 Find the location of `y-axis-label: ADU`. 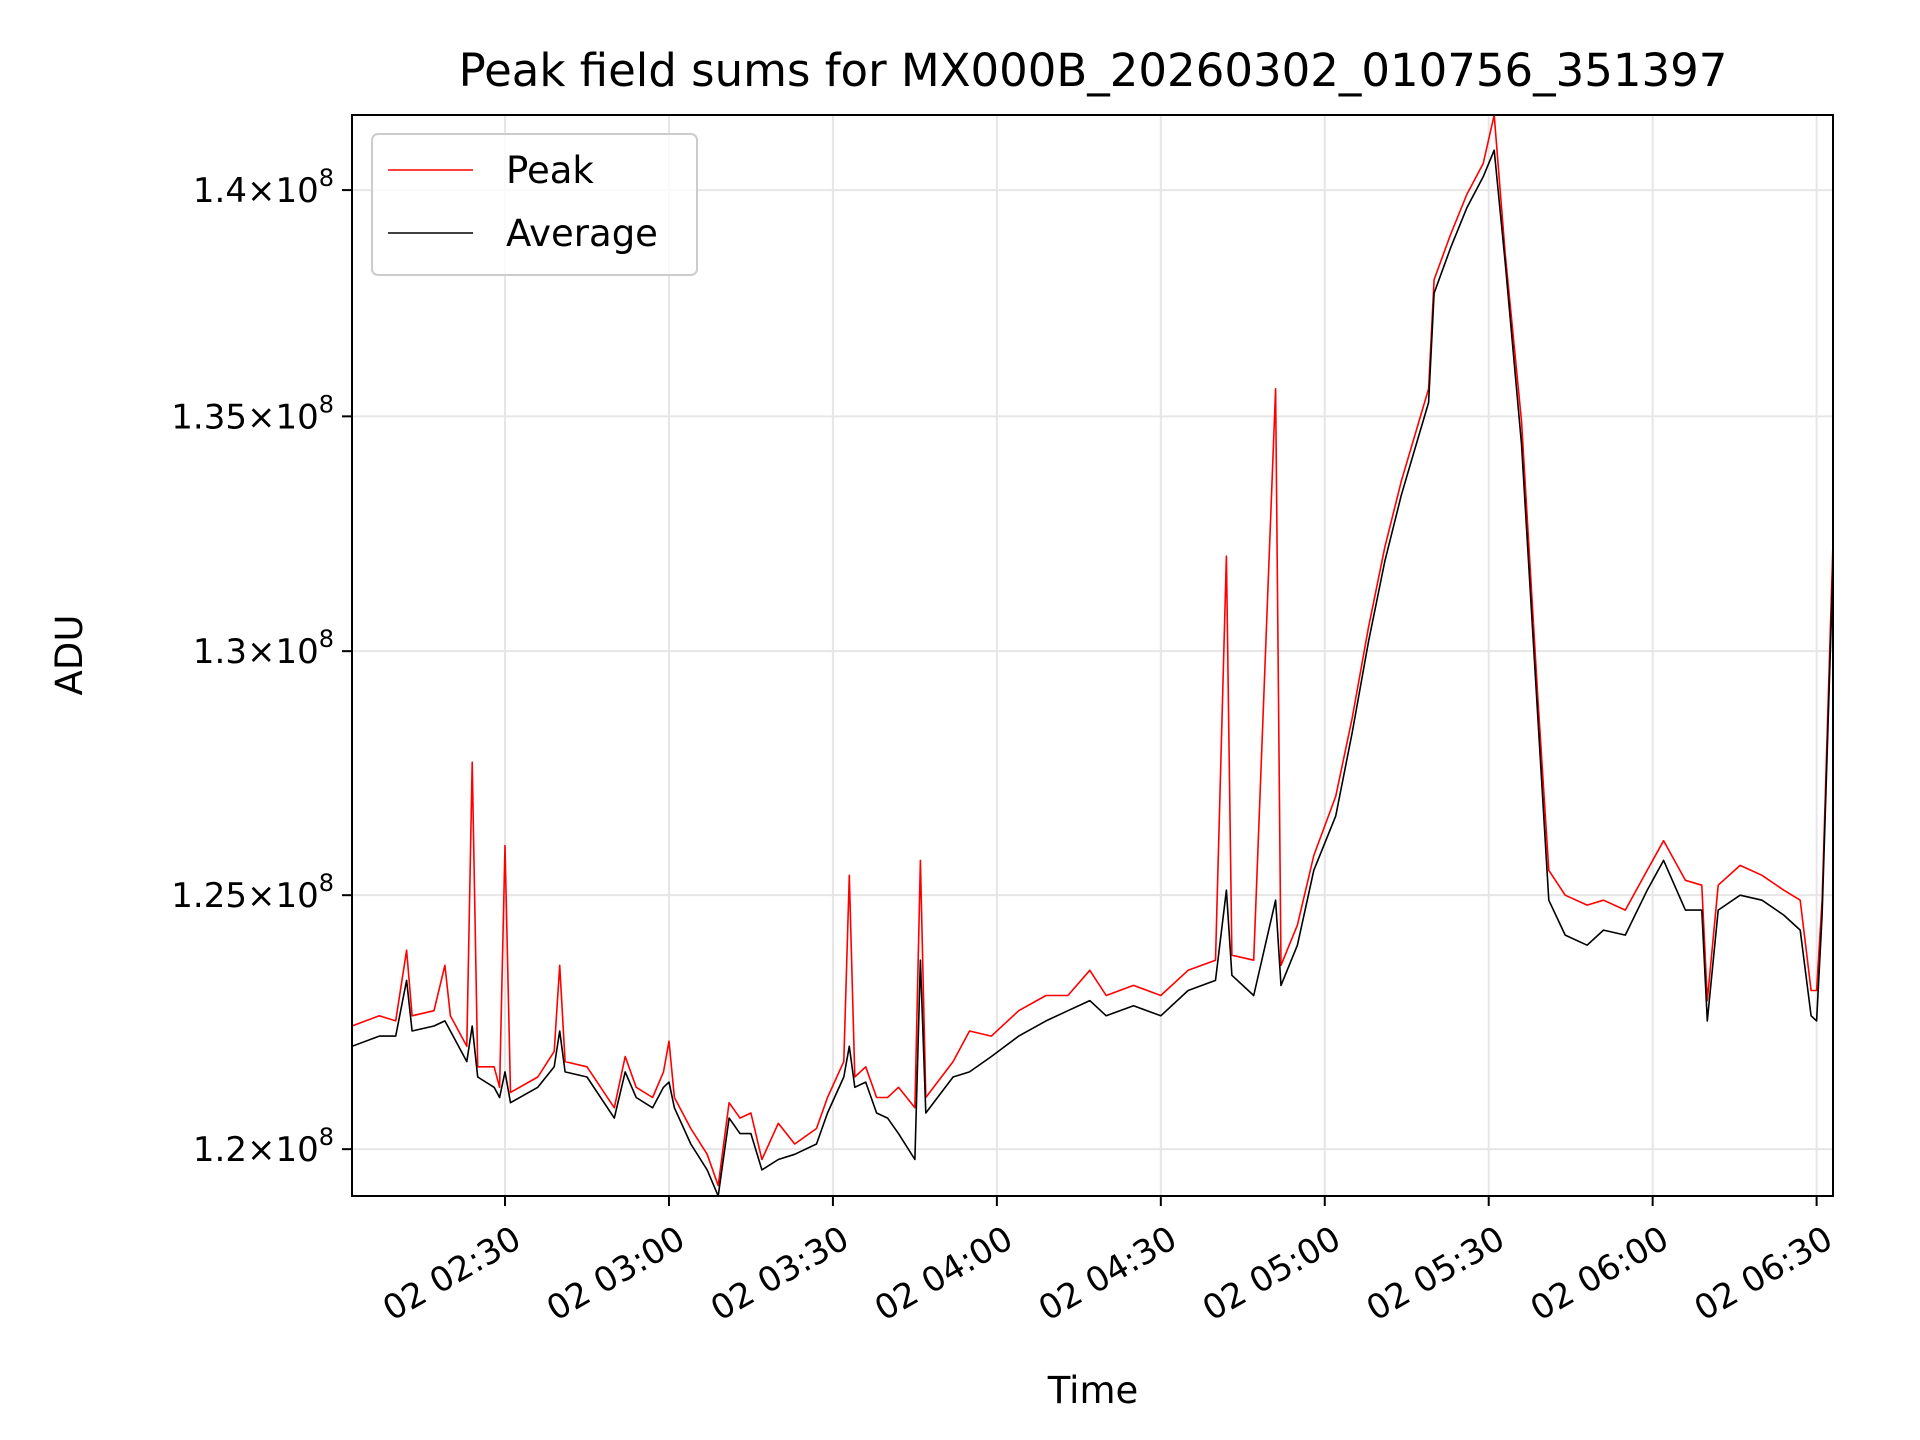

y-axis-label: ADU is located at coordinates (69, 655).